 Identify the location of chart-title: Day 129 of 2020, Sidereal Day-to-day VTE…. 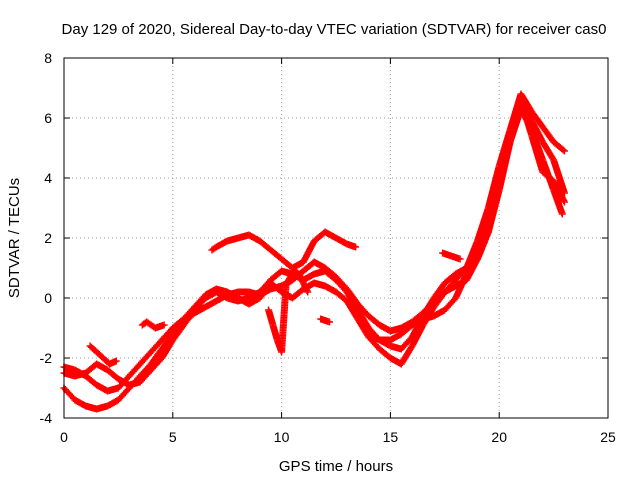
(334, 29).